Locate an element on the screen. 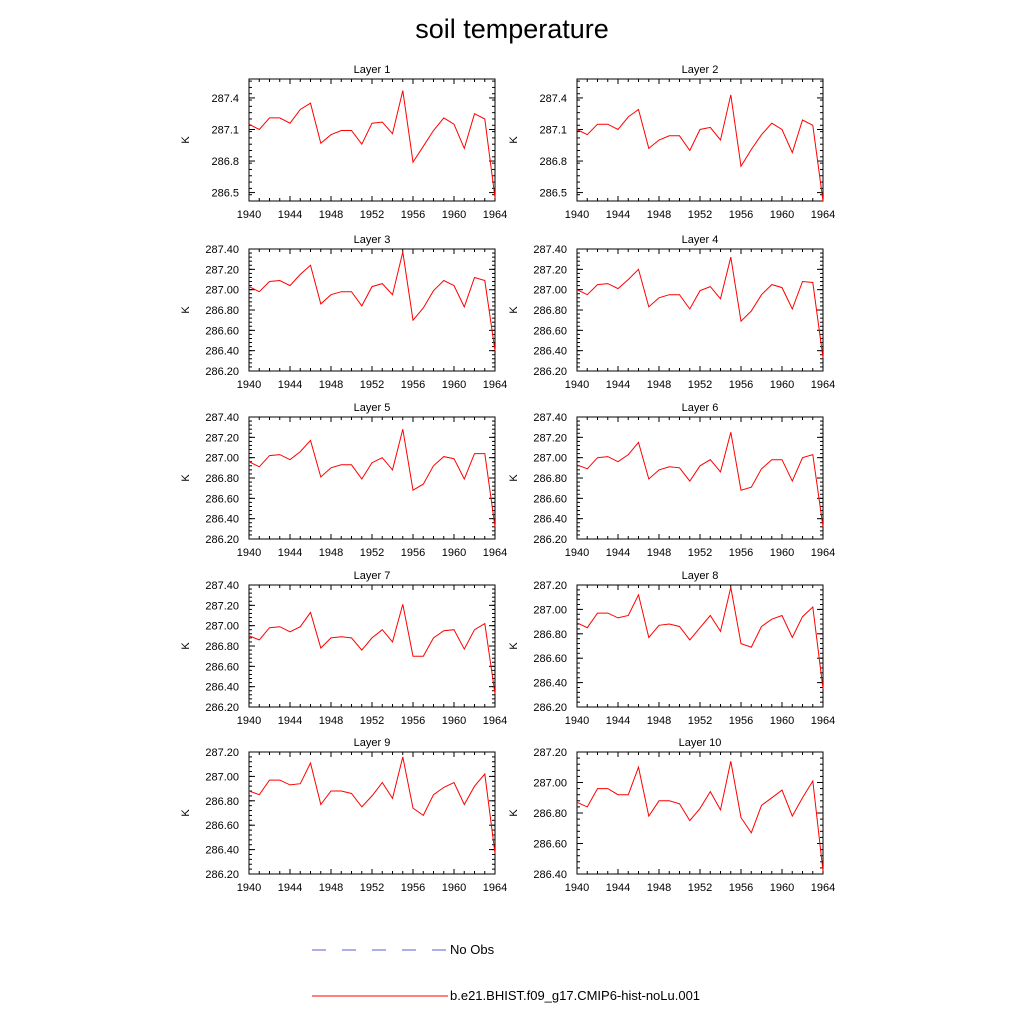 This screenshot has width=1024, height=1024. panel-7-ytick-label: 286.60 is located at coordinates (222, 667).